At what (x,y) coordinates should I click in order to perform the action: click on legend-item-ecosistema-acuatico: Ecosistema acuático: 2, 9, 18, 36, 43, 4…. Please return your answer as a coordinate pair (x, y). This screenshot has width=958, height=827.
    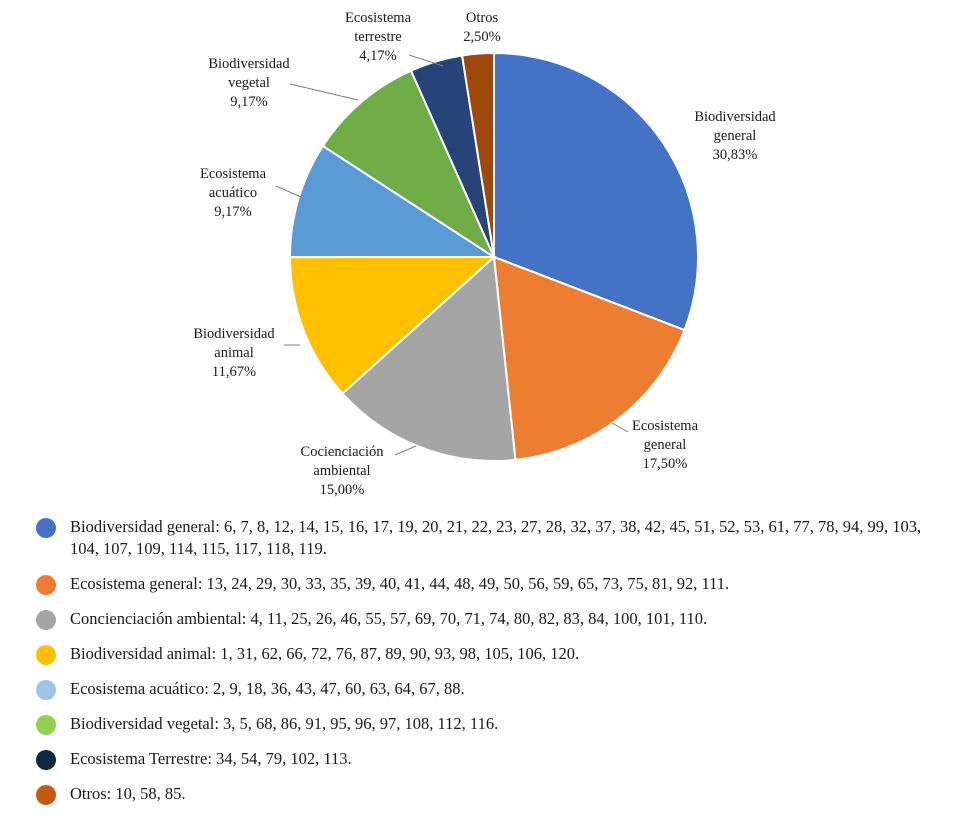
    Looking at the image, I should click on (493, 689).